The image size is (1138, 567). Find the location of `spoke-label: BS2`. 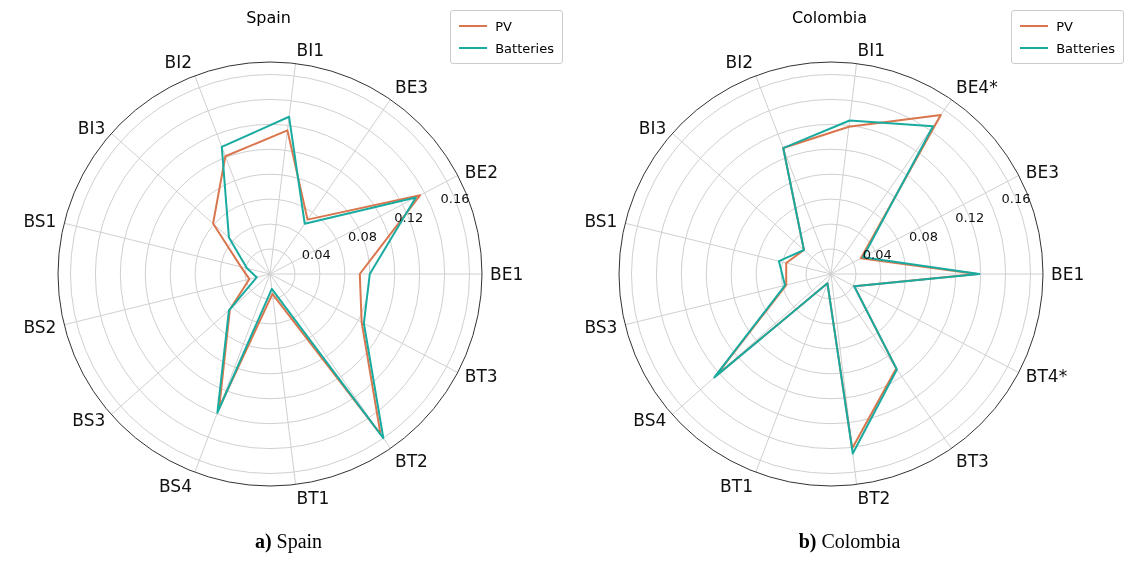

spoke-label: BS2 is located at coordinates (40, 326).